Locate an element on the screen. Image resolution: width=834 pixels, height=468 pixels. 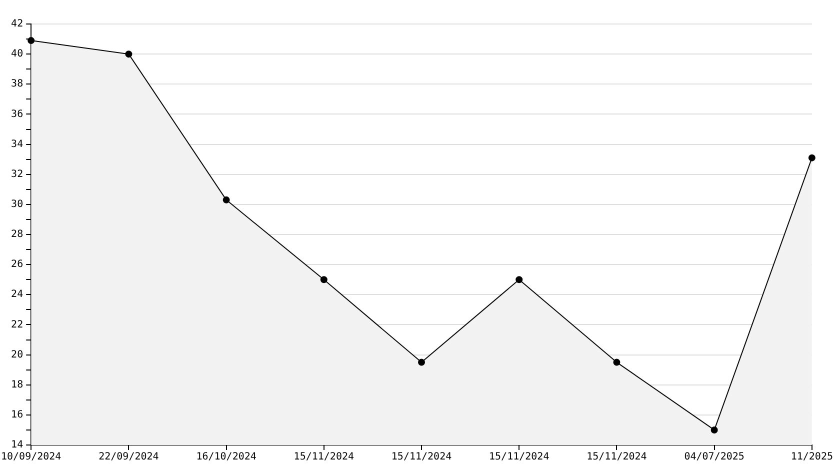
y-tick-label: 22 is located at coordinates (17, 324).